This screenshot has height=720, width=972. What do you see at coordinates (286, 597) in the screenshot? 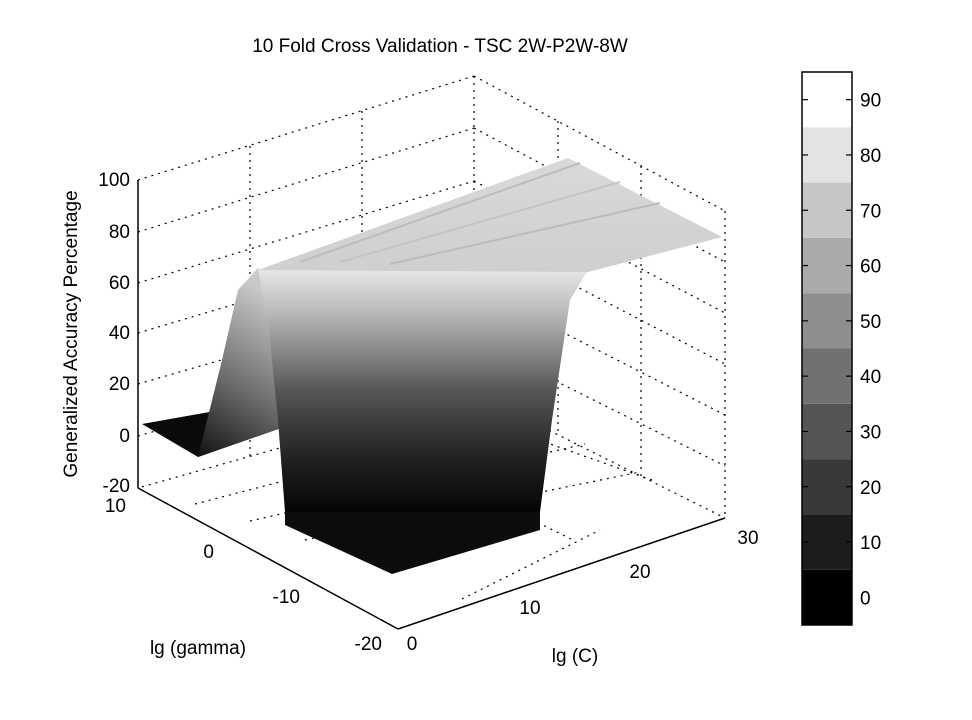
I see `y-tick-label: -10` at bounding box center [286, 597].